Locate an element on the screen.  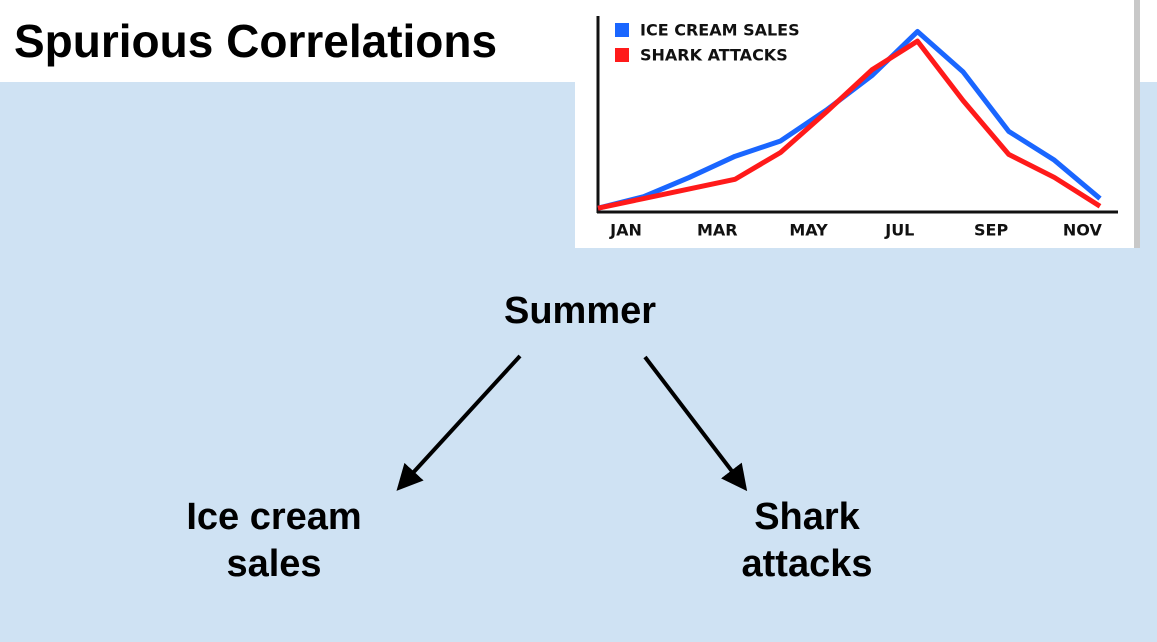
series-line is located at coordinates (849, 124).